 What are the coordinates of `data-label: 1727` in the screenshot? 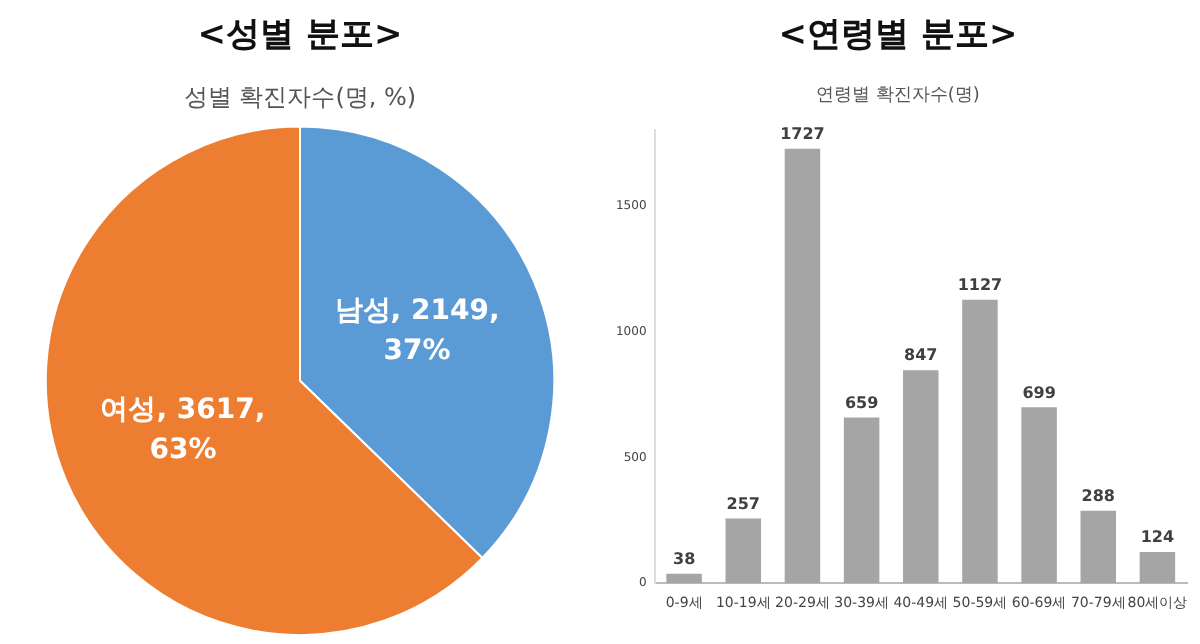 It's located at (802, 133).